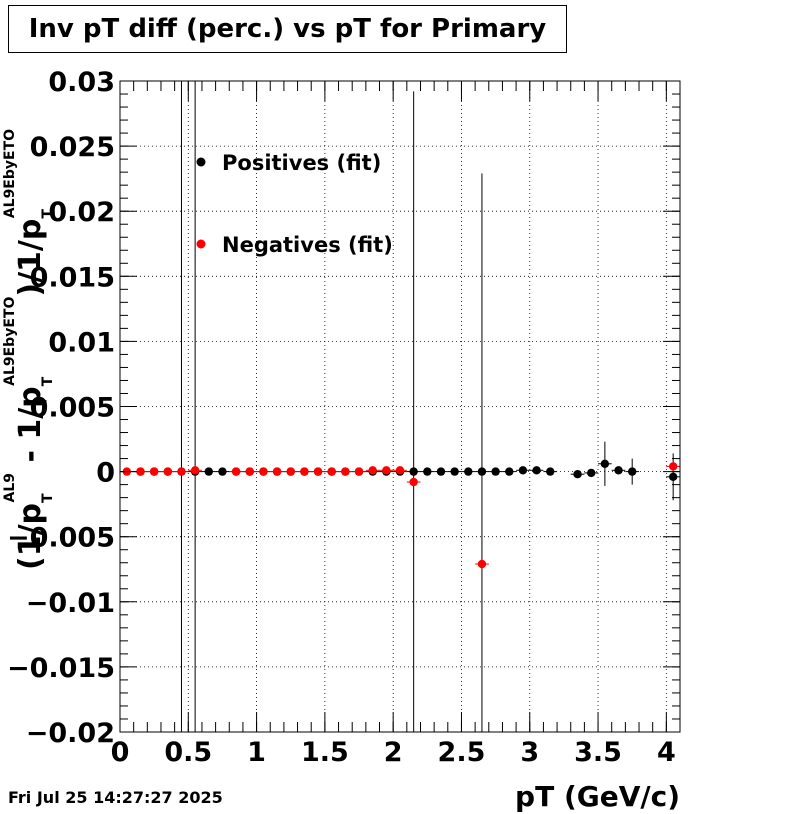 The width and height of the screenshot is (800, 814). I want to click on y-title-close: )/1/p, so click(30, 258).